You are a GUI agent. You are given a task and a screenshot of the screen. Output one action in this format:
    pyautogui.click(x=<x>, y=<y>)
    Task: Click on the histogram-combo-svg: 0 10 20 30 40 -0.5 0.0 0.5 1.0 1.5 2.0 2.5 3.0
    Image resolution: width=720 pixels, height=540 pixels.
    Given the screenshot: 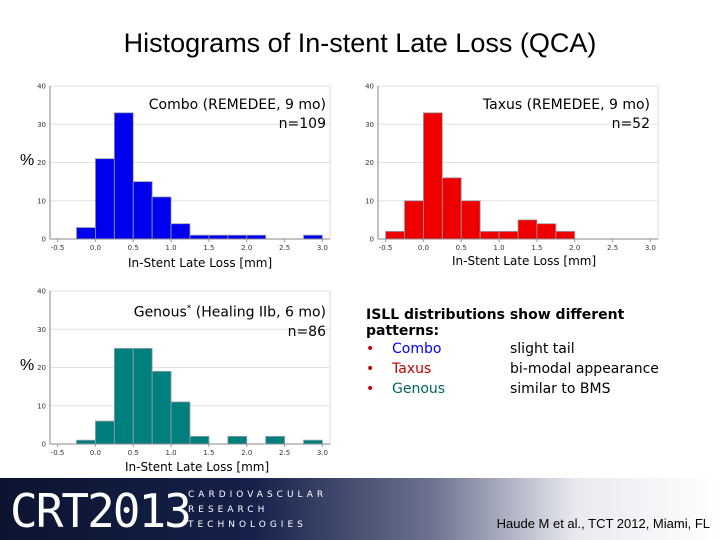 What is the action you would take?
    pyautogui.click(x=184, y=167)
    